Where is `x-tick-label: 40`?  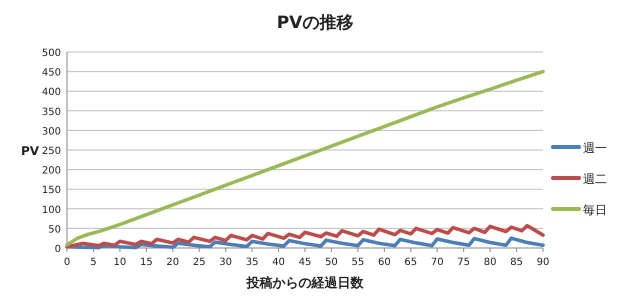
x-tick-label: 40 is located at coordinates (278, 262).